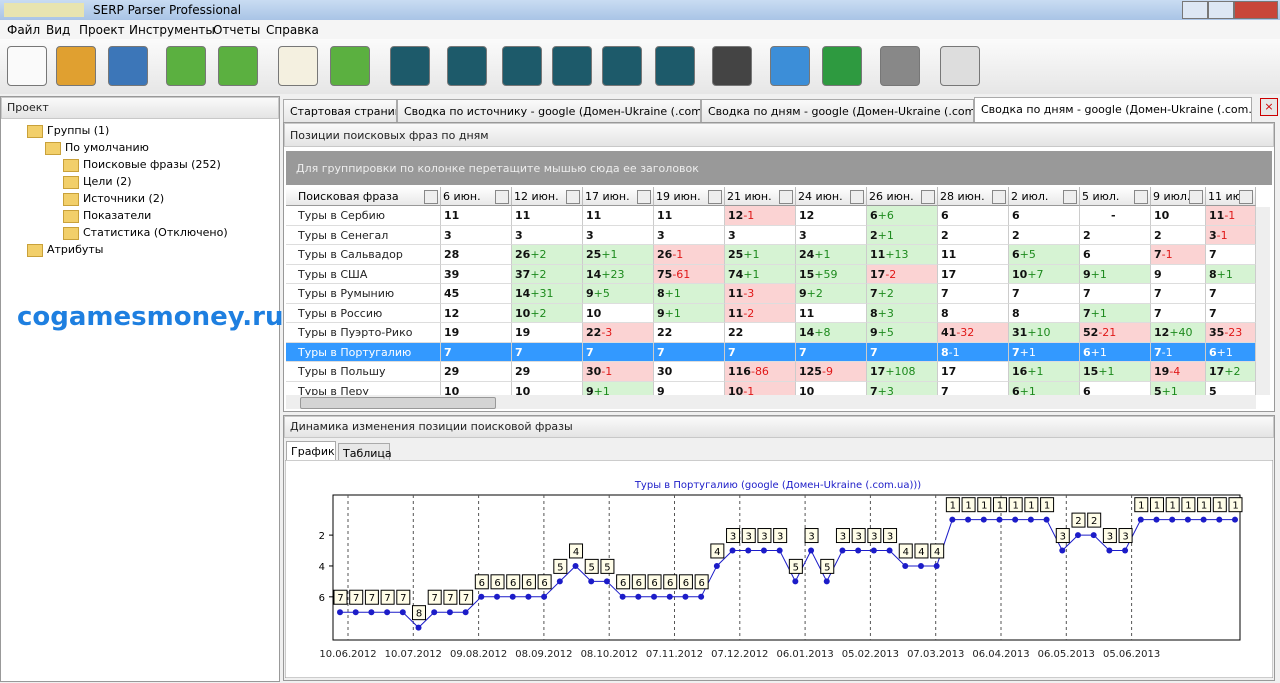 The width and height of the screenshot is (1280, 683). I want to click on close-button, so click(1256, 10).